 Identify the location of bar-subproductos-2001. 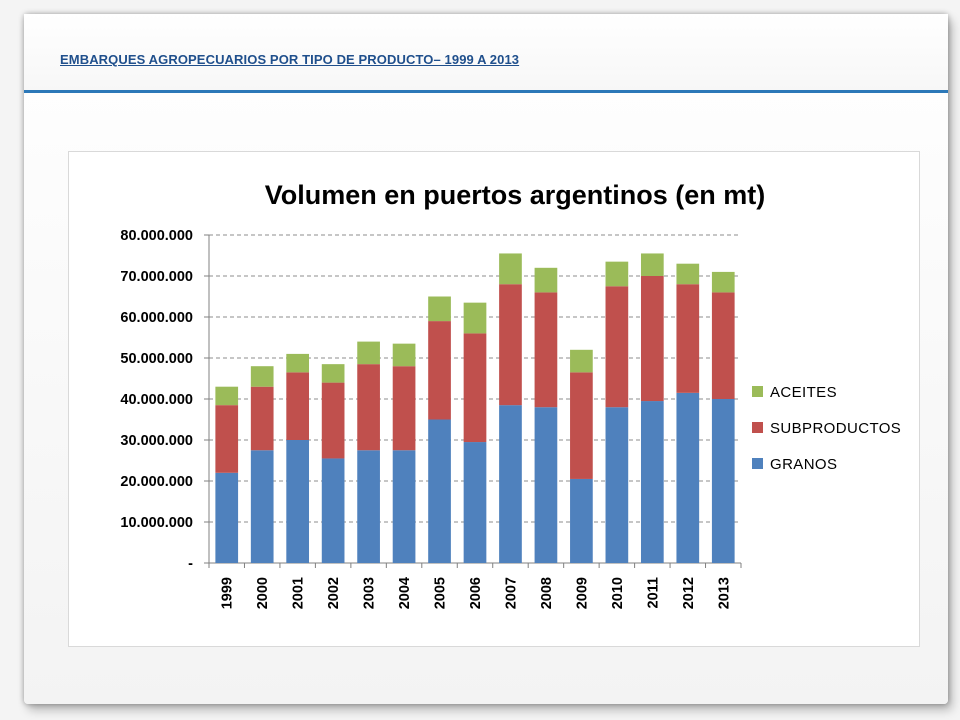
(298, 406).